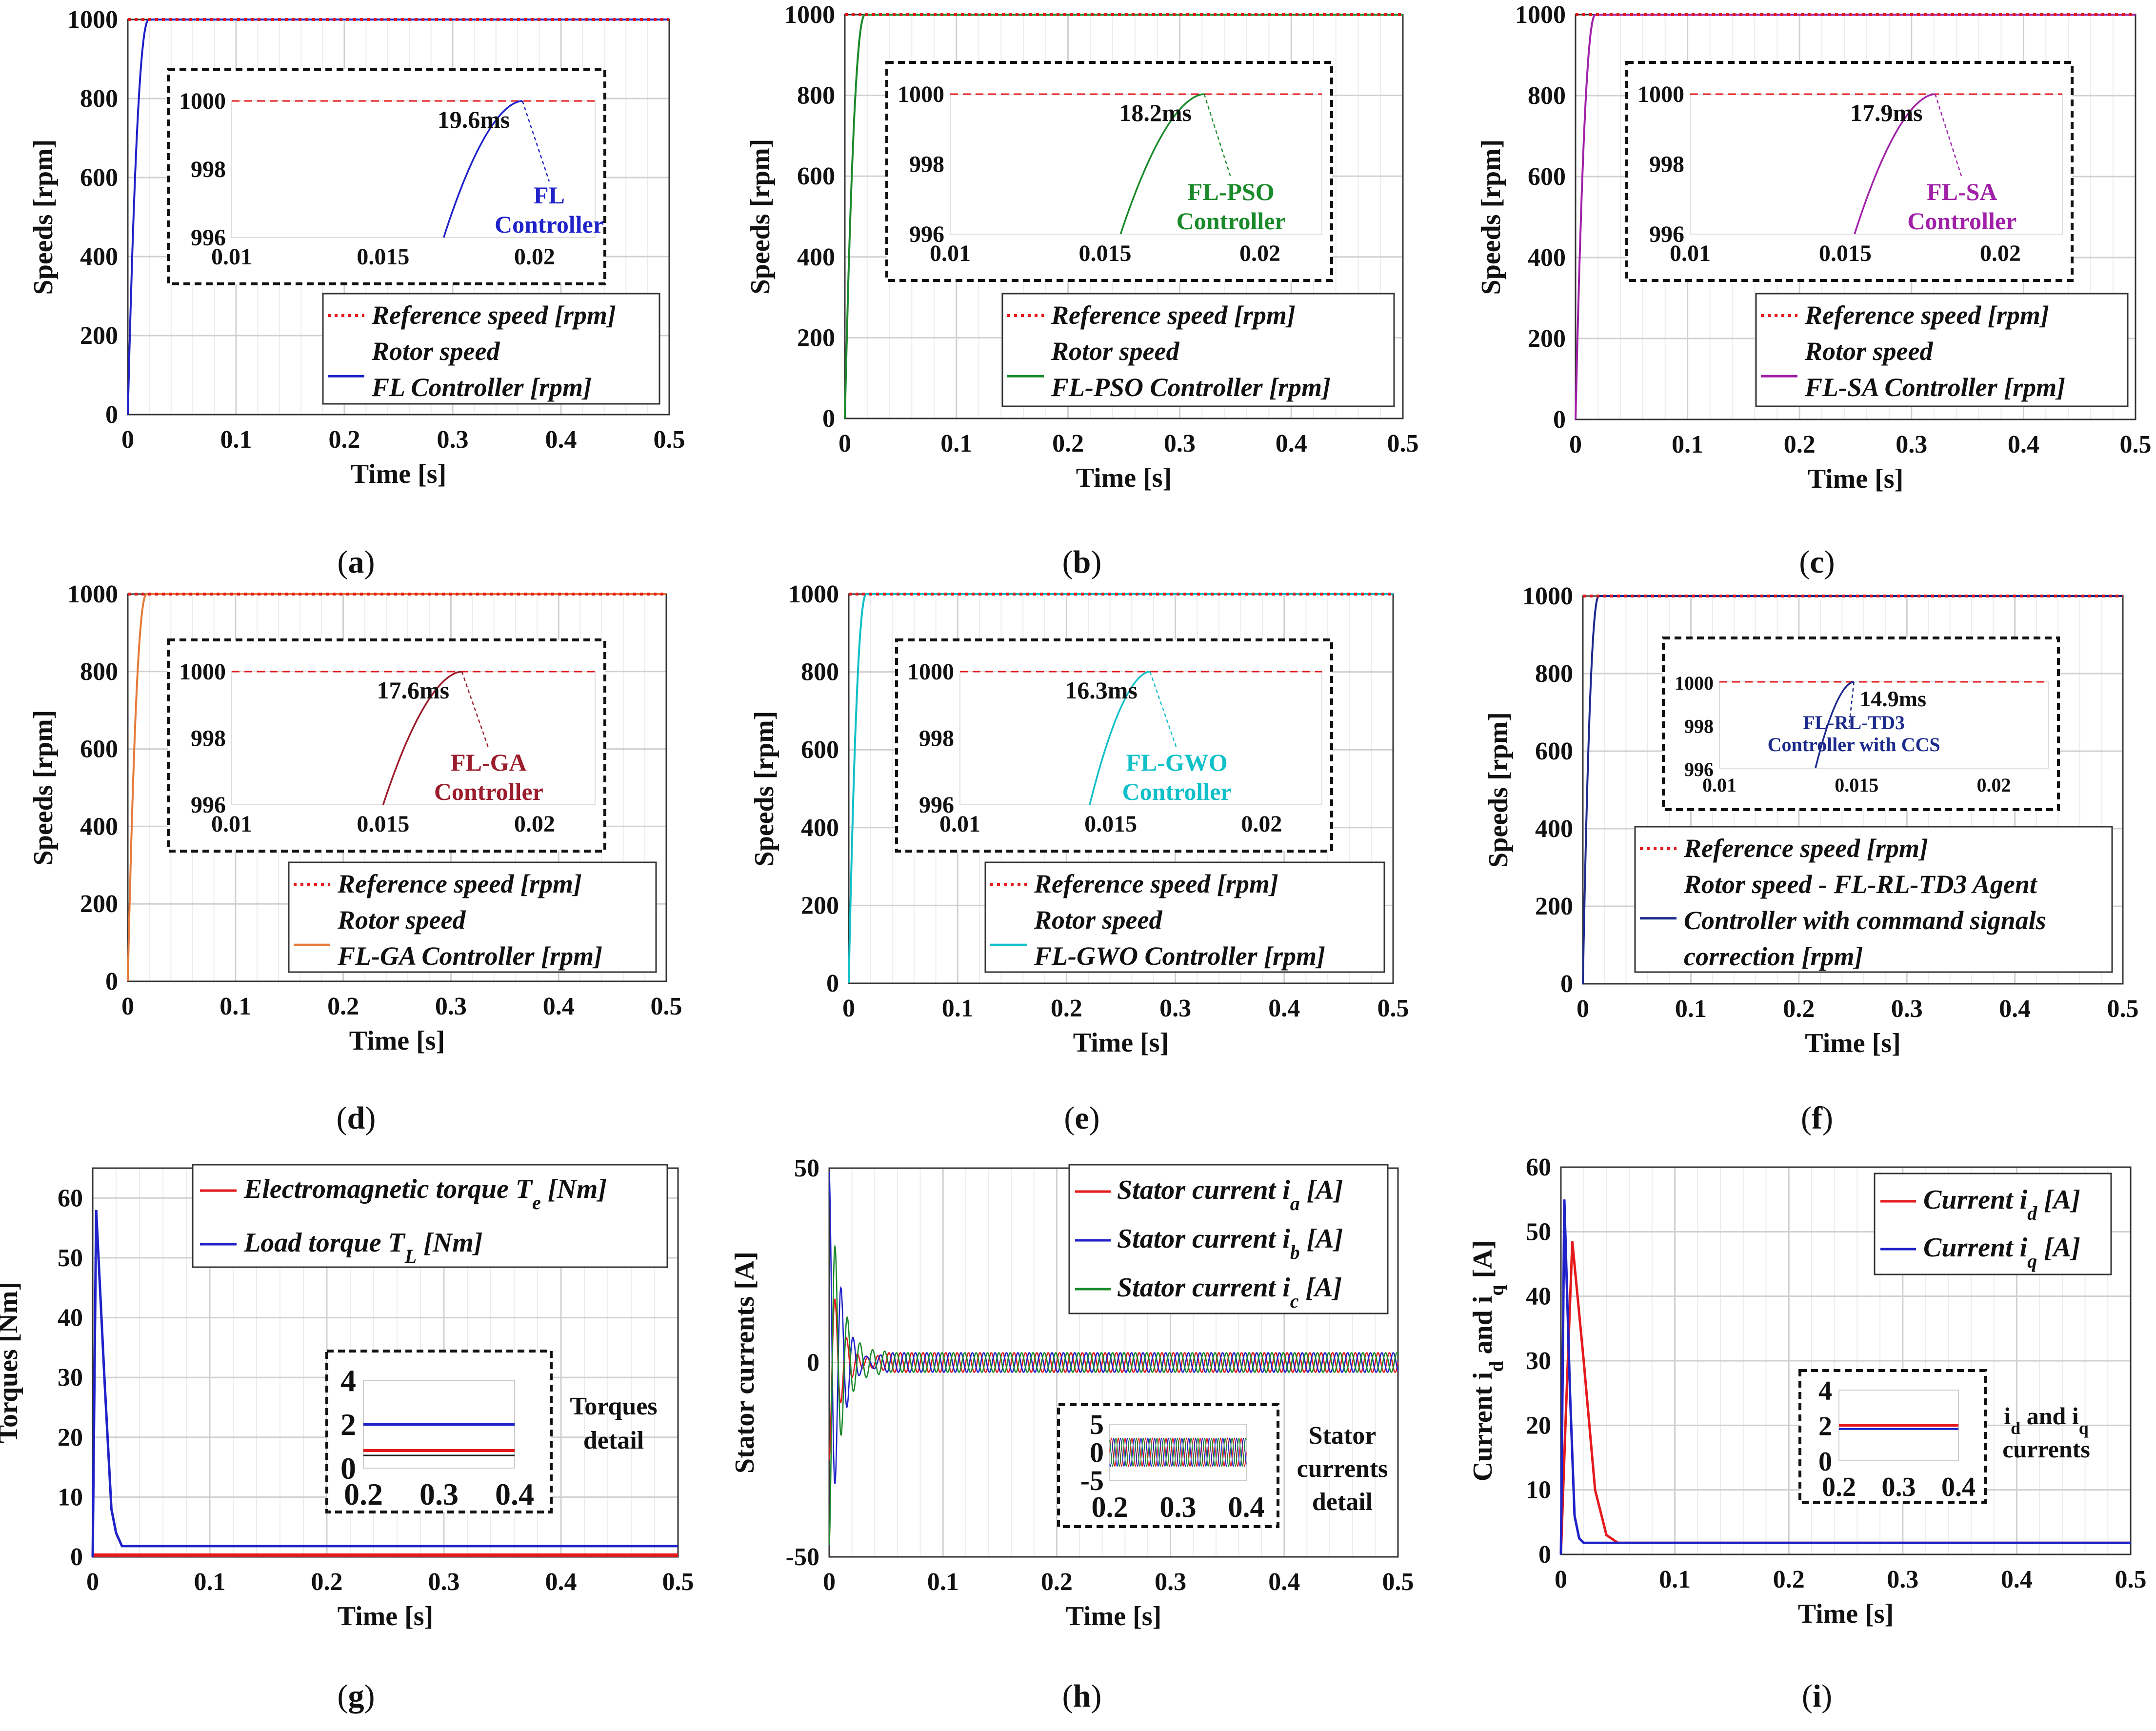 The image size is (2156, 1731). Describe the element at coordinates (2046, 1420) in the screenshot. I see `inset-detail-label: id and iq` at that location.